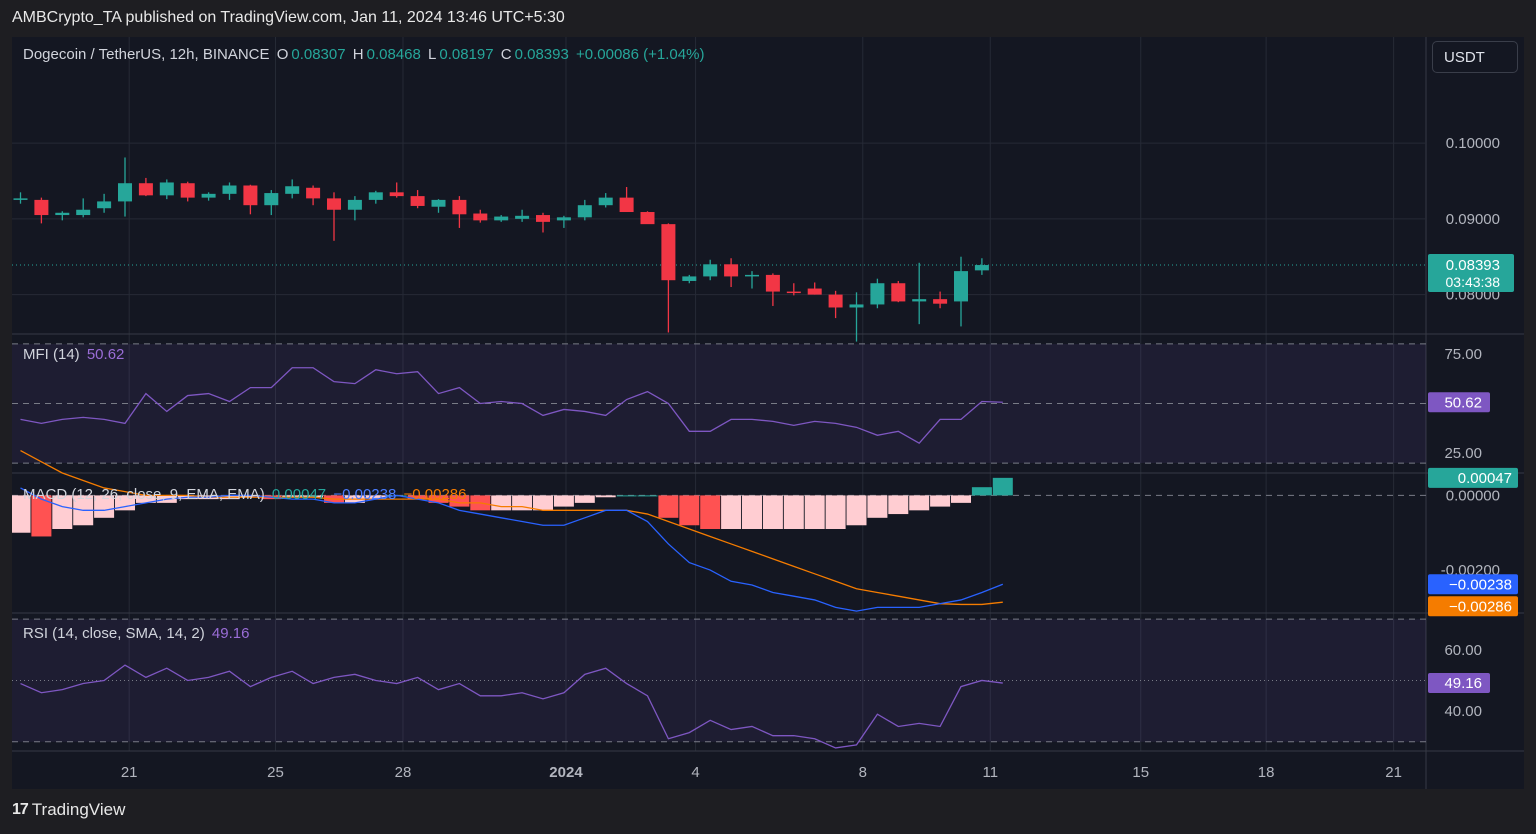  I want to click on x-tick-label: 15, so click(1140, 772).